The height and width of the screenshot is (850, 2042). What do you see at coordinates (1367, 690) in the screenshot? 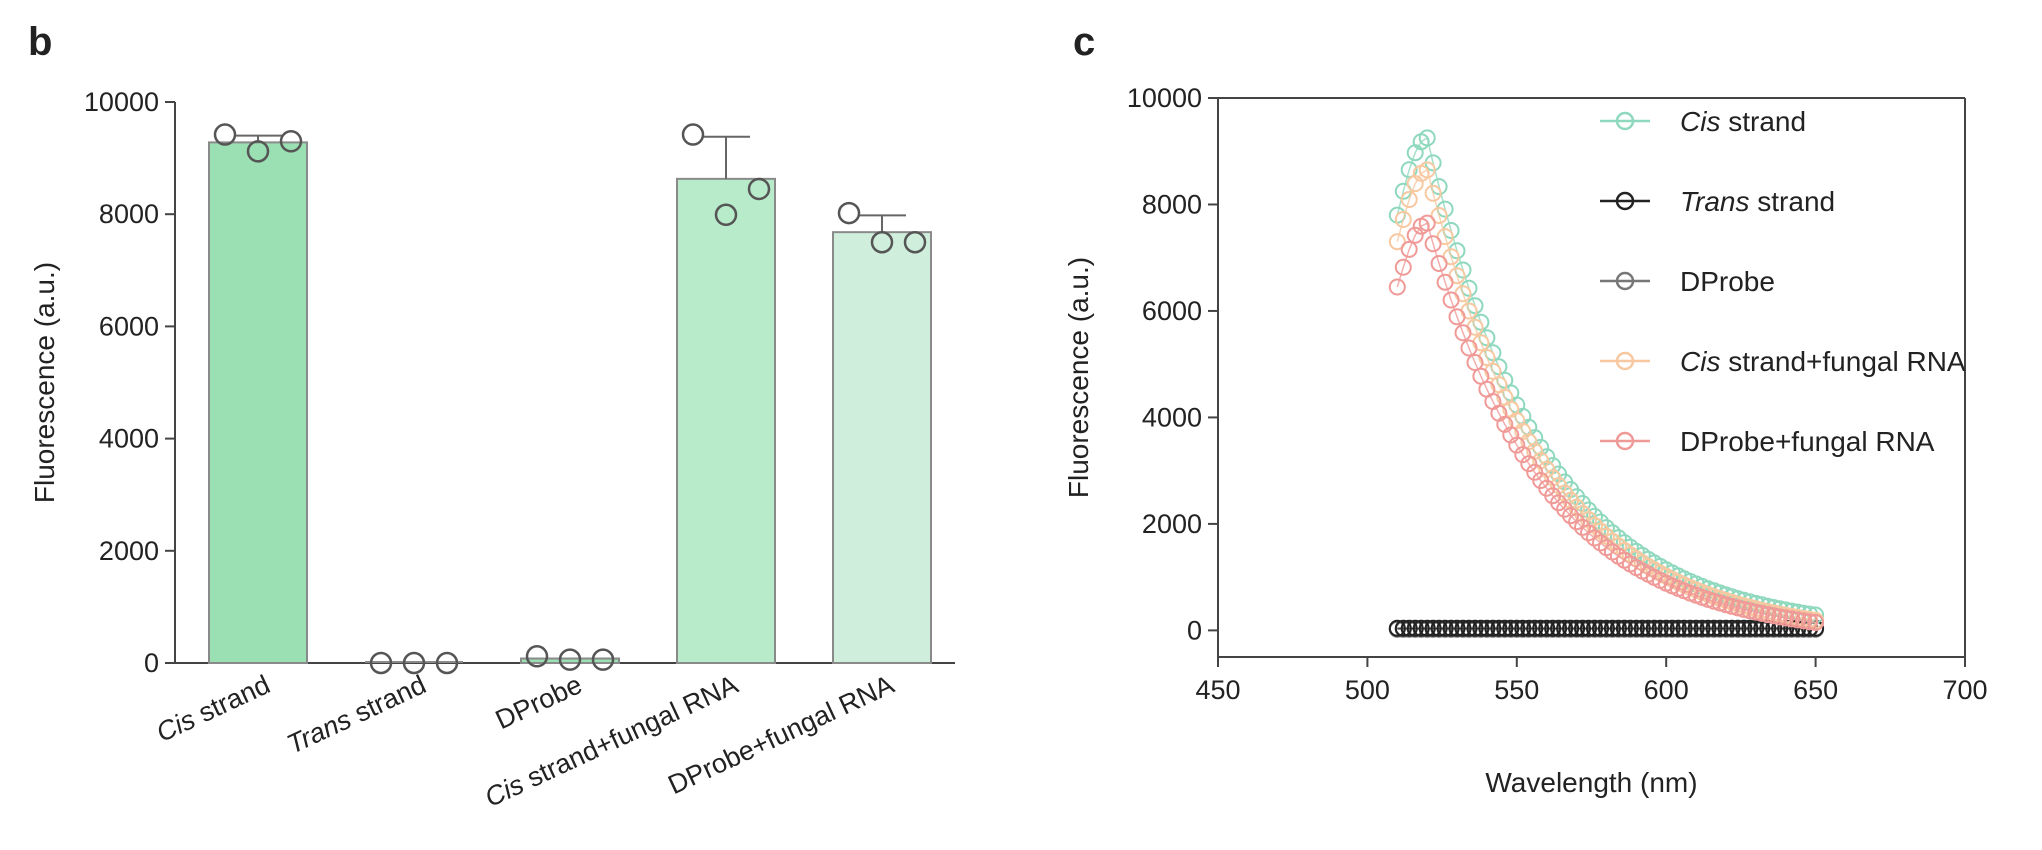
I see `x-tick-label: 500` at bounding box center [1367, 690].